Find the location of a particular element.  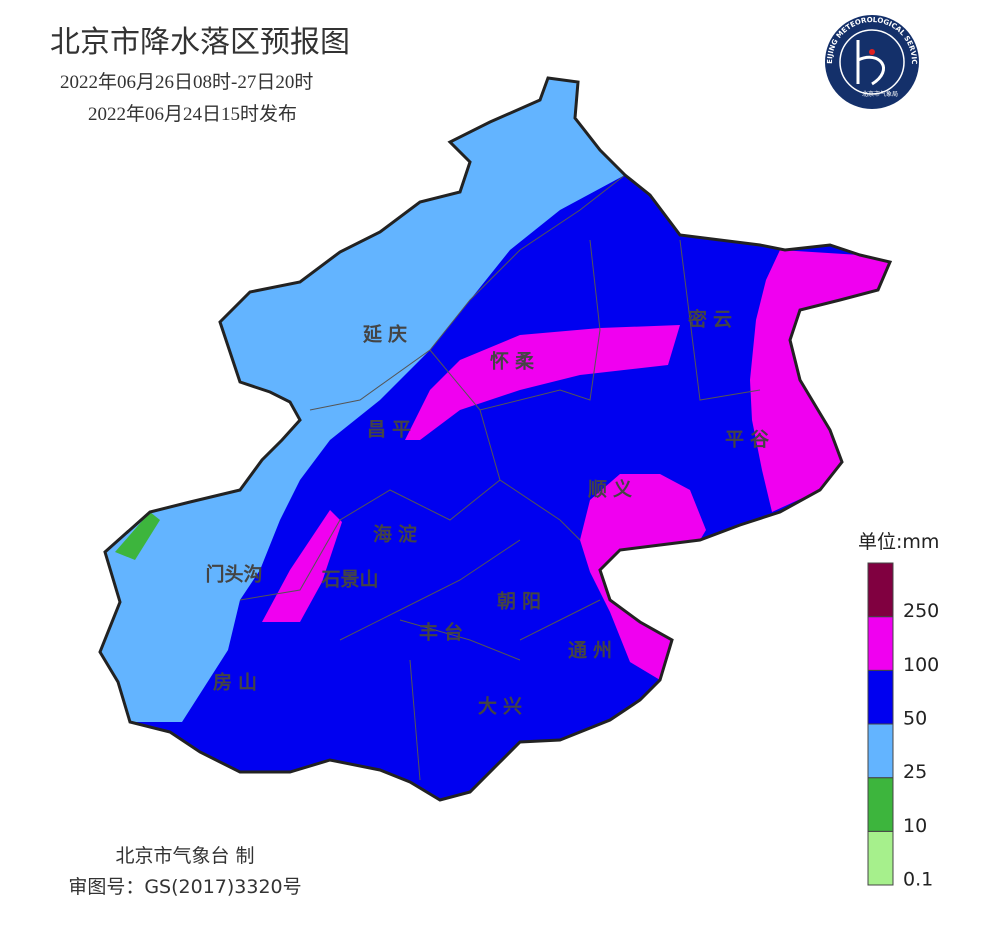

legend-title: 单位:mm is located at coordinates (898, 542).